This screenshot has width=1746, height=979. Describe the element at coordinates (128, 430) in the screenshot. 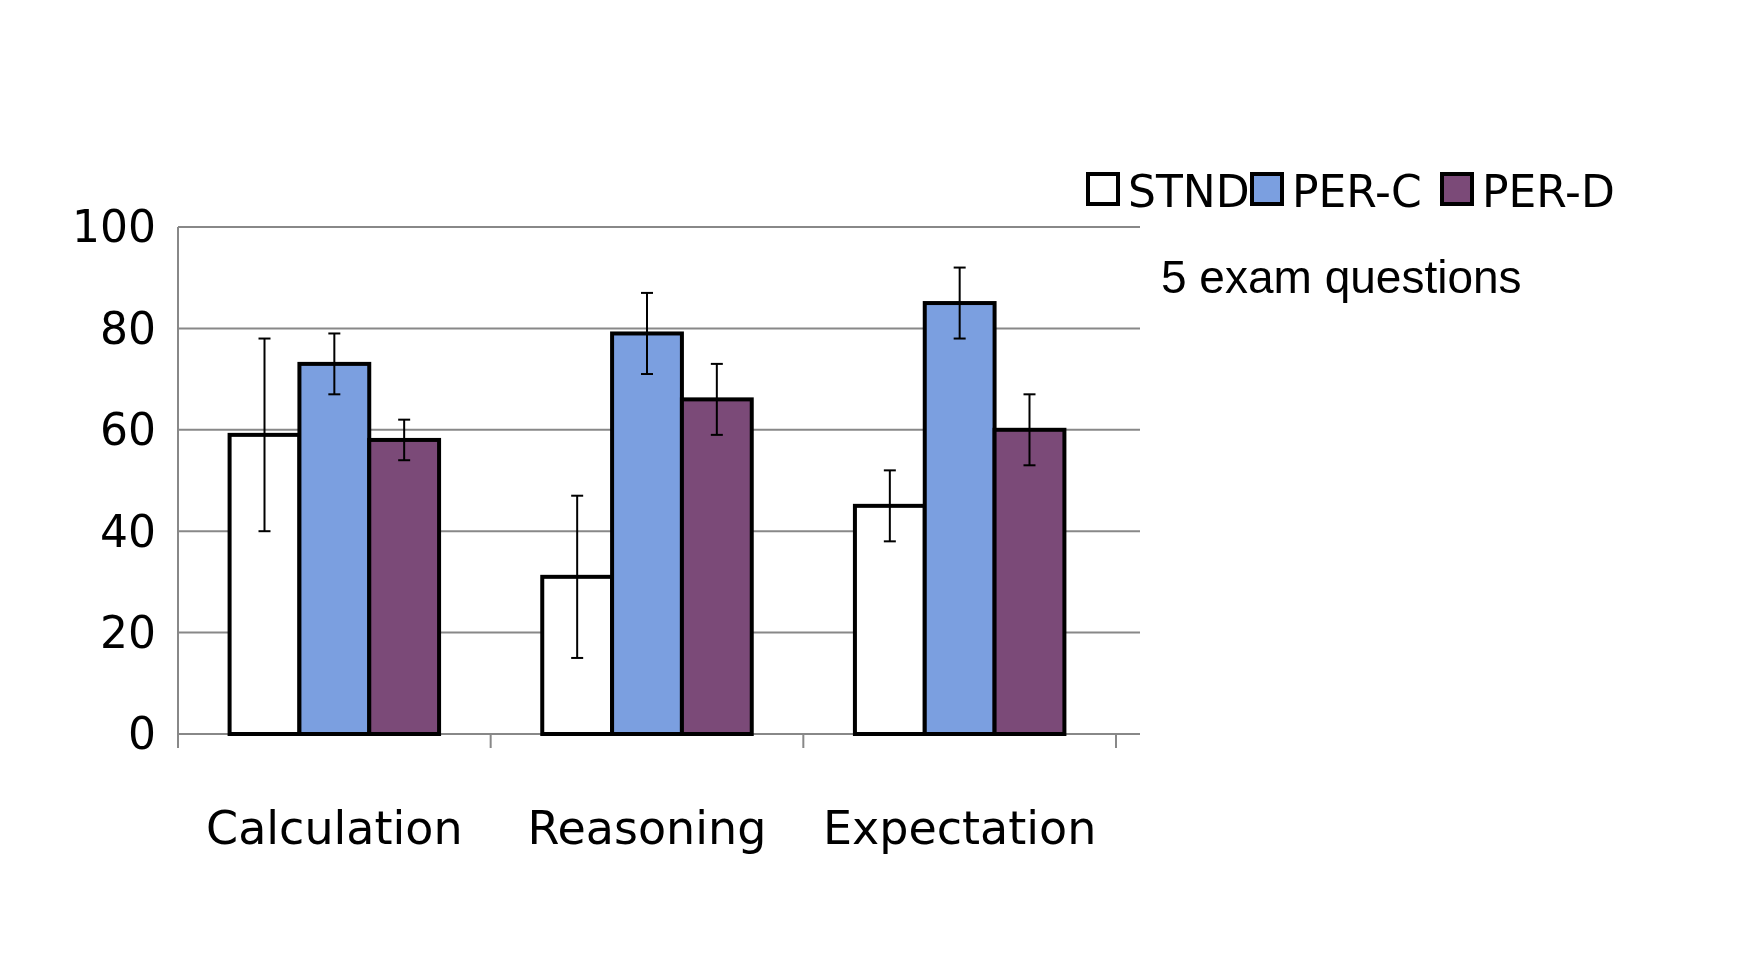

I see `y-tick-label: 60` at that location.